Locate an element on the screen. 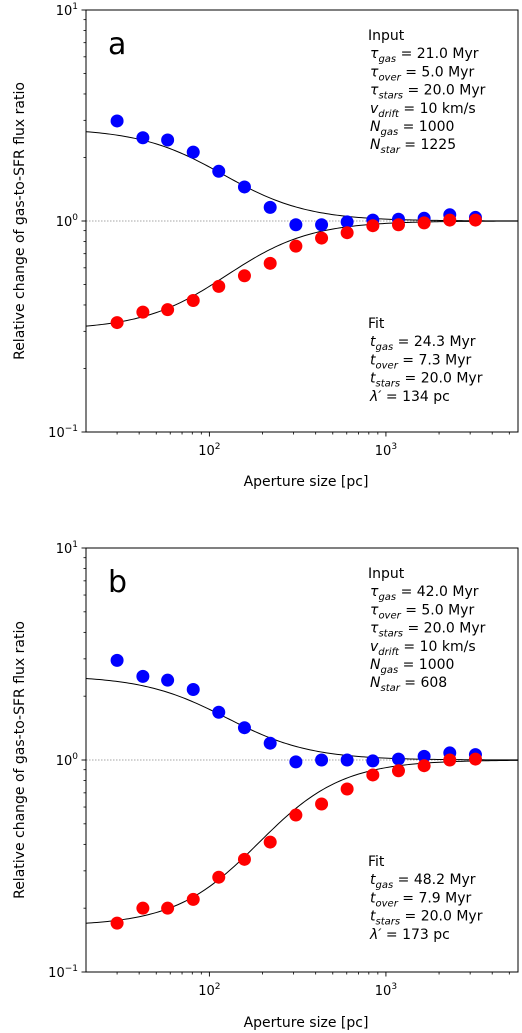 The width and height of the screenshot is (522, 1033). fit-curve-lower is located at coordinates (301, 273).